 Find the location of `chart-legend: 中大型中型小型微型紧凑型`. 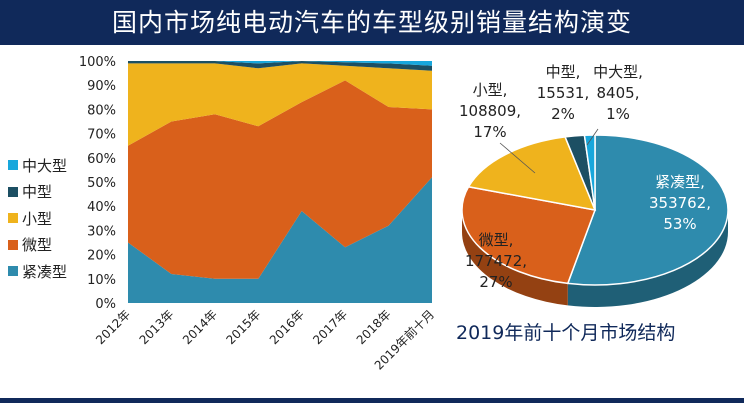

chart-legend: 中大型中型小型微型紧凑型 is located at coordinates (37, 218).